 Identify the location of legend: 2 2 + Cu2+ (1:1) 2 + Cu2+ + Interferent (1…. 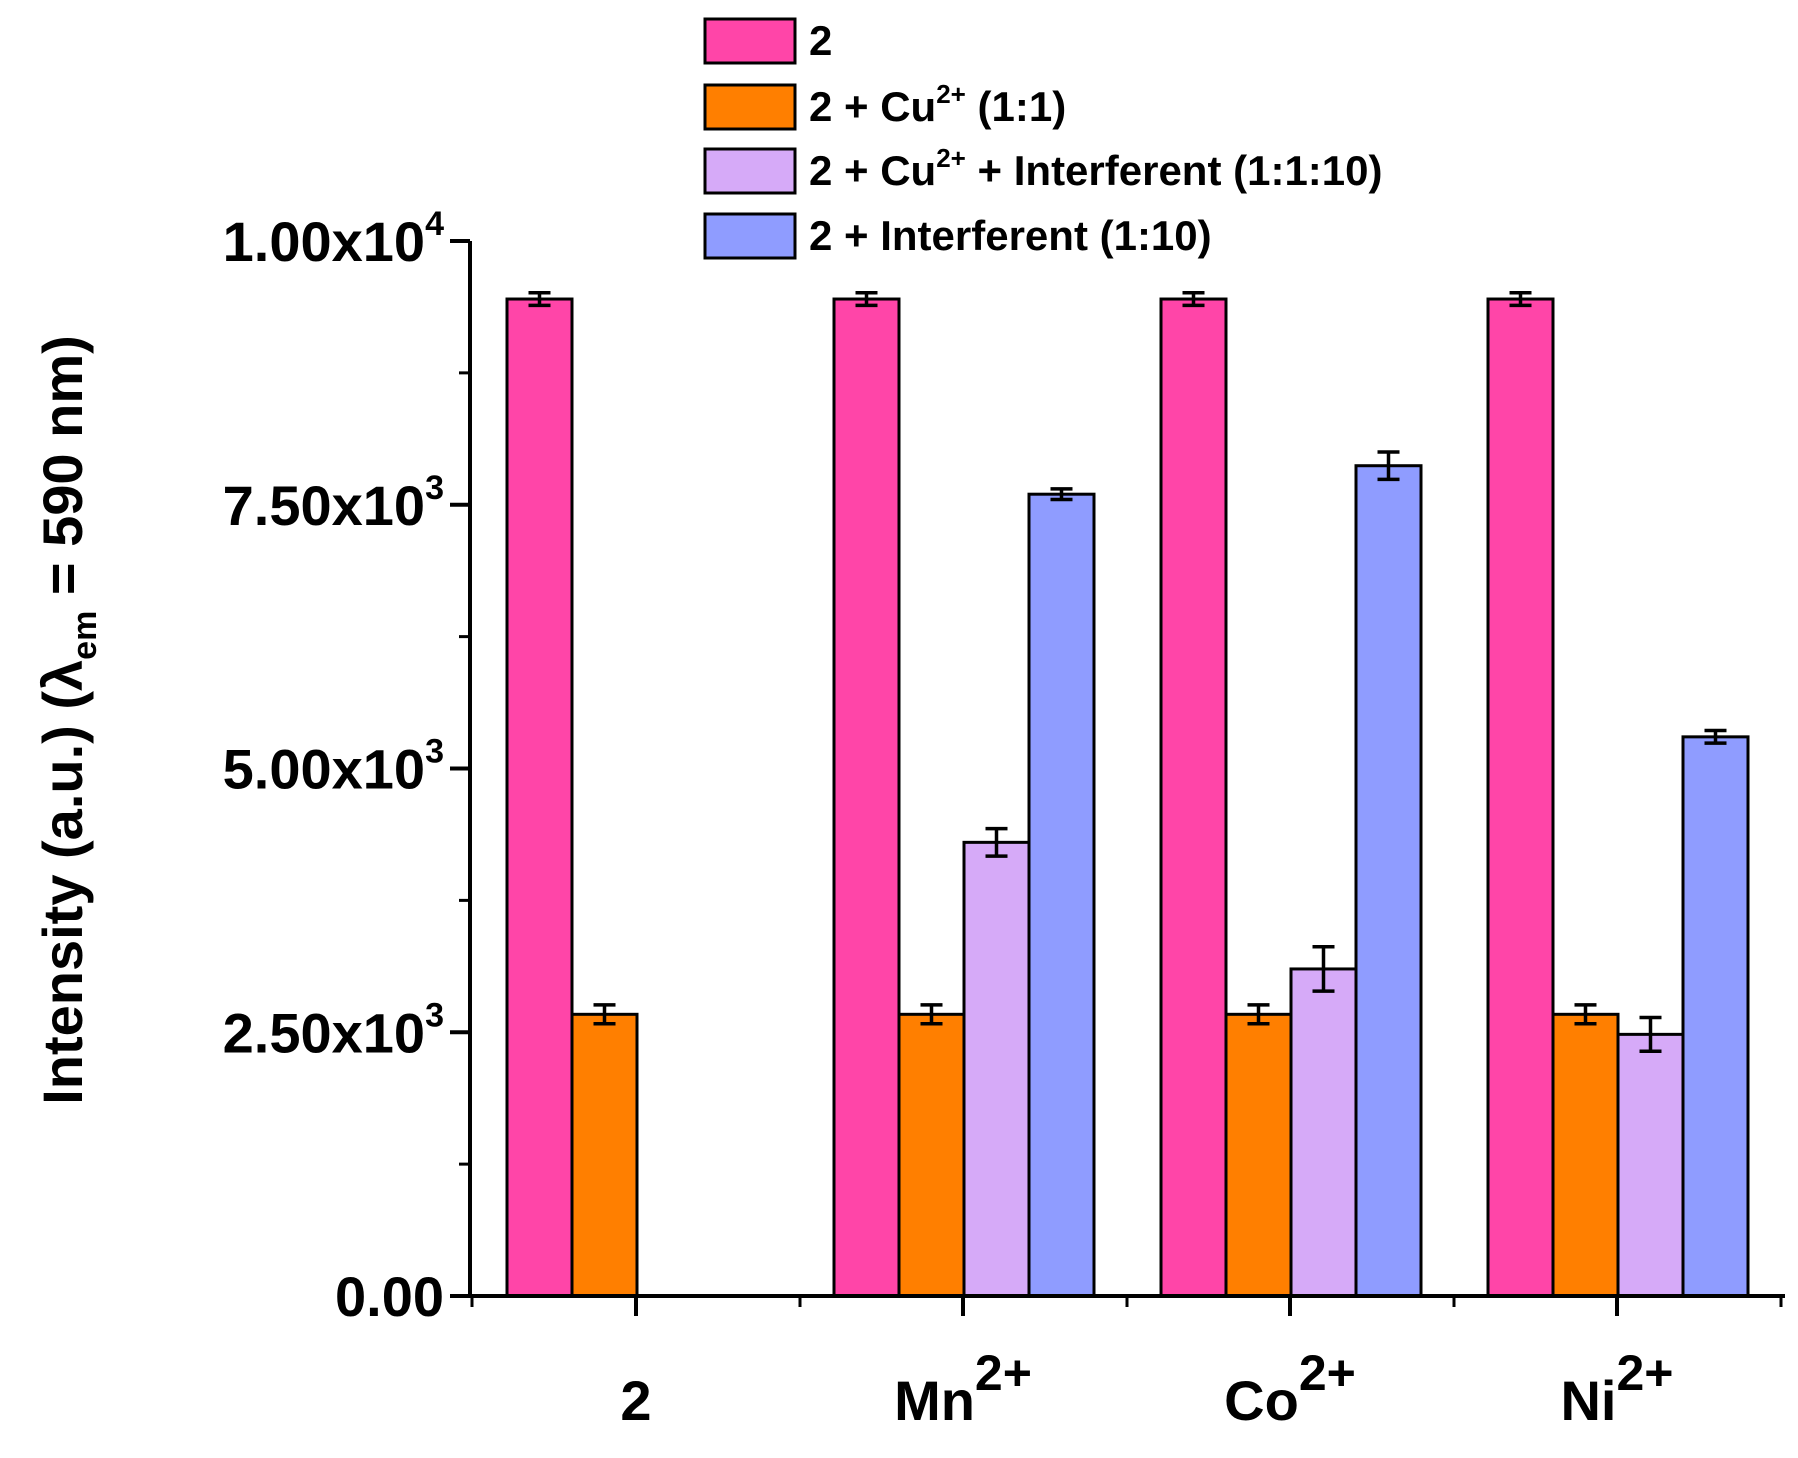
(1043, 138).